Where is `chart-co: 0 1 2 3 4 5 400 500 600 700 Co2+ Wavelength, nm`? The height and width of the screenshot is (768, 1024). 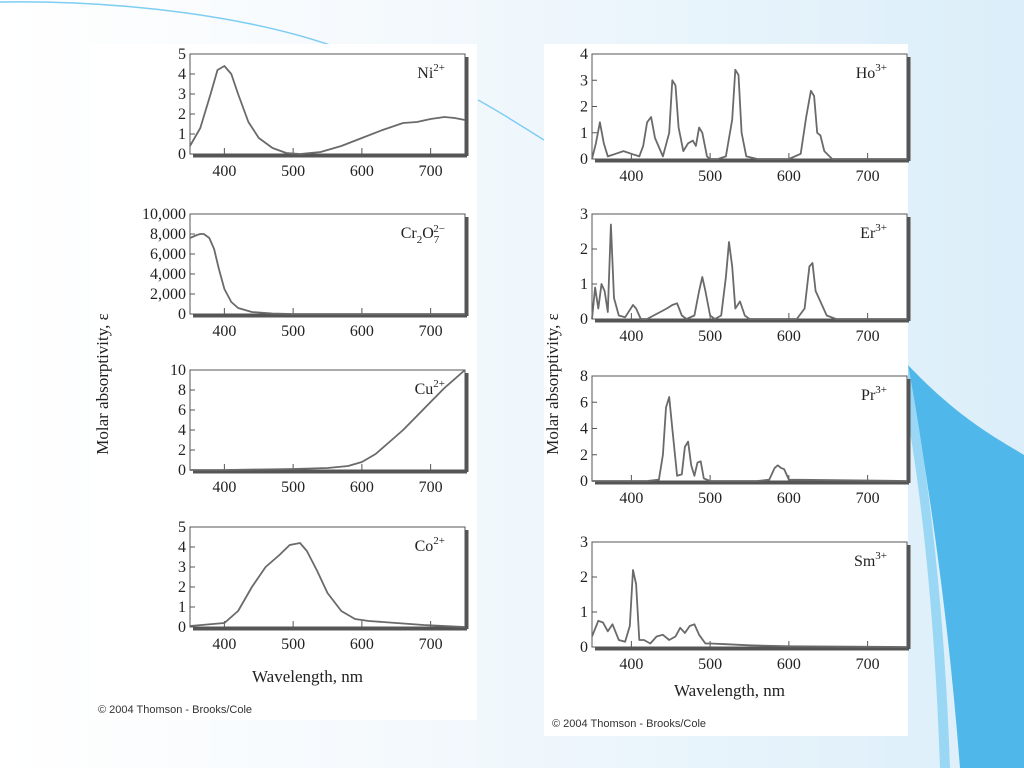
chart-co: 0 1 2 3 4 5 400 500 600 700 Co2+ Wavelength, nm is located at coordinates (323, 602).